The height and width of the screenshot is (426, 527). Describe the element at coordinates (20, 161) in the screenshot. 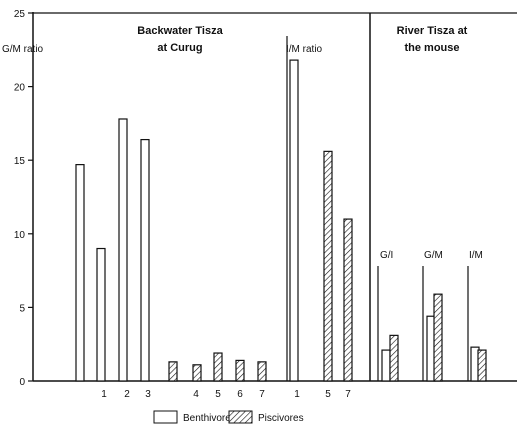

I see `y-tick-label: 15` at that location.